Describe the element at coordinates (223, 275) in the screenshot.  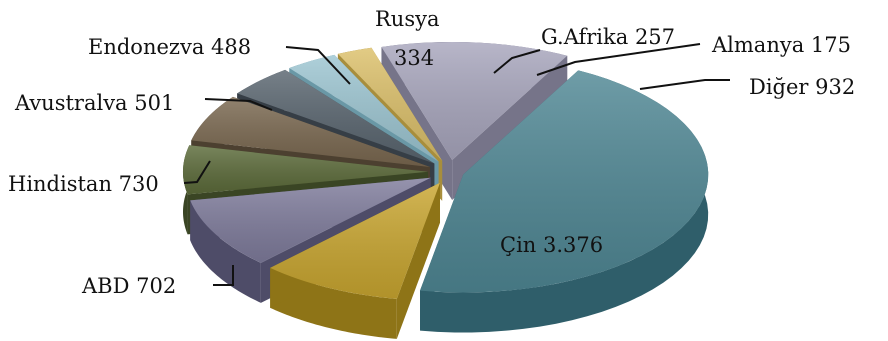
I see `leader-abd` at that location.